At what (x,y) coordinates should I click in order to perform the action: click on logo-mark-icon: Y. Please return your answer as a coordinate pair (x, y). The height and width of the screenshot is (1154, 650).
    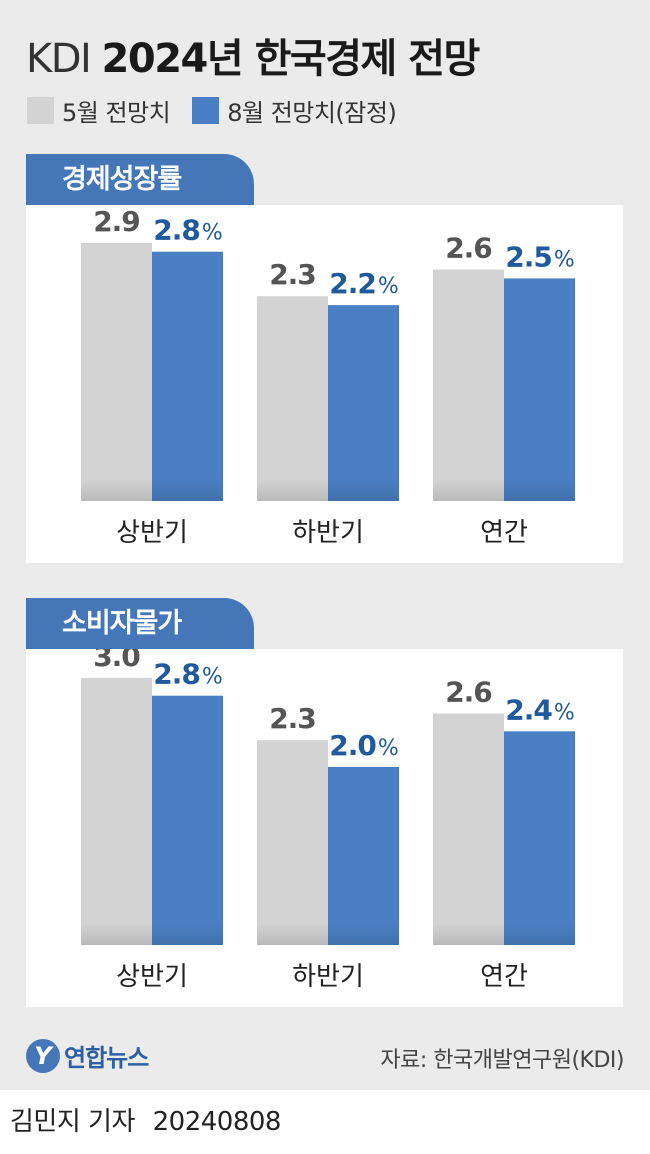
    Looking at the image, I should click on (43, 1055).